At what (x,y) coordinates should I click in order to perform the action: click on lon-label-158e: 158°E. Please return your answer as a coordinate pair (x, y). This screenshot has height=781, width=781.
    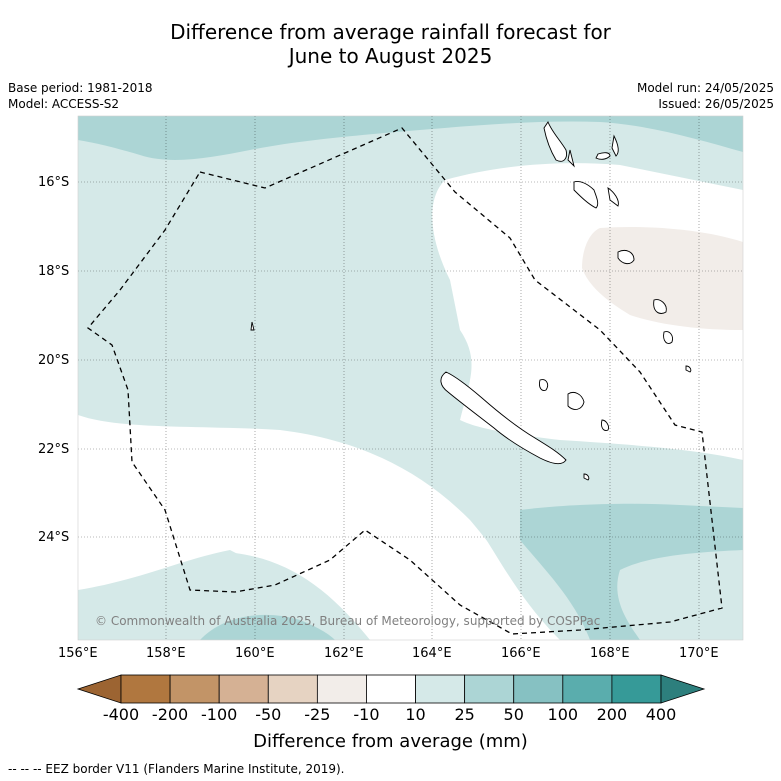
    Looking at the image, I should click on (166, 653).